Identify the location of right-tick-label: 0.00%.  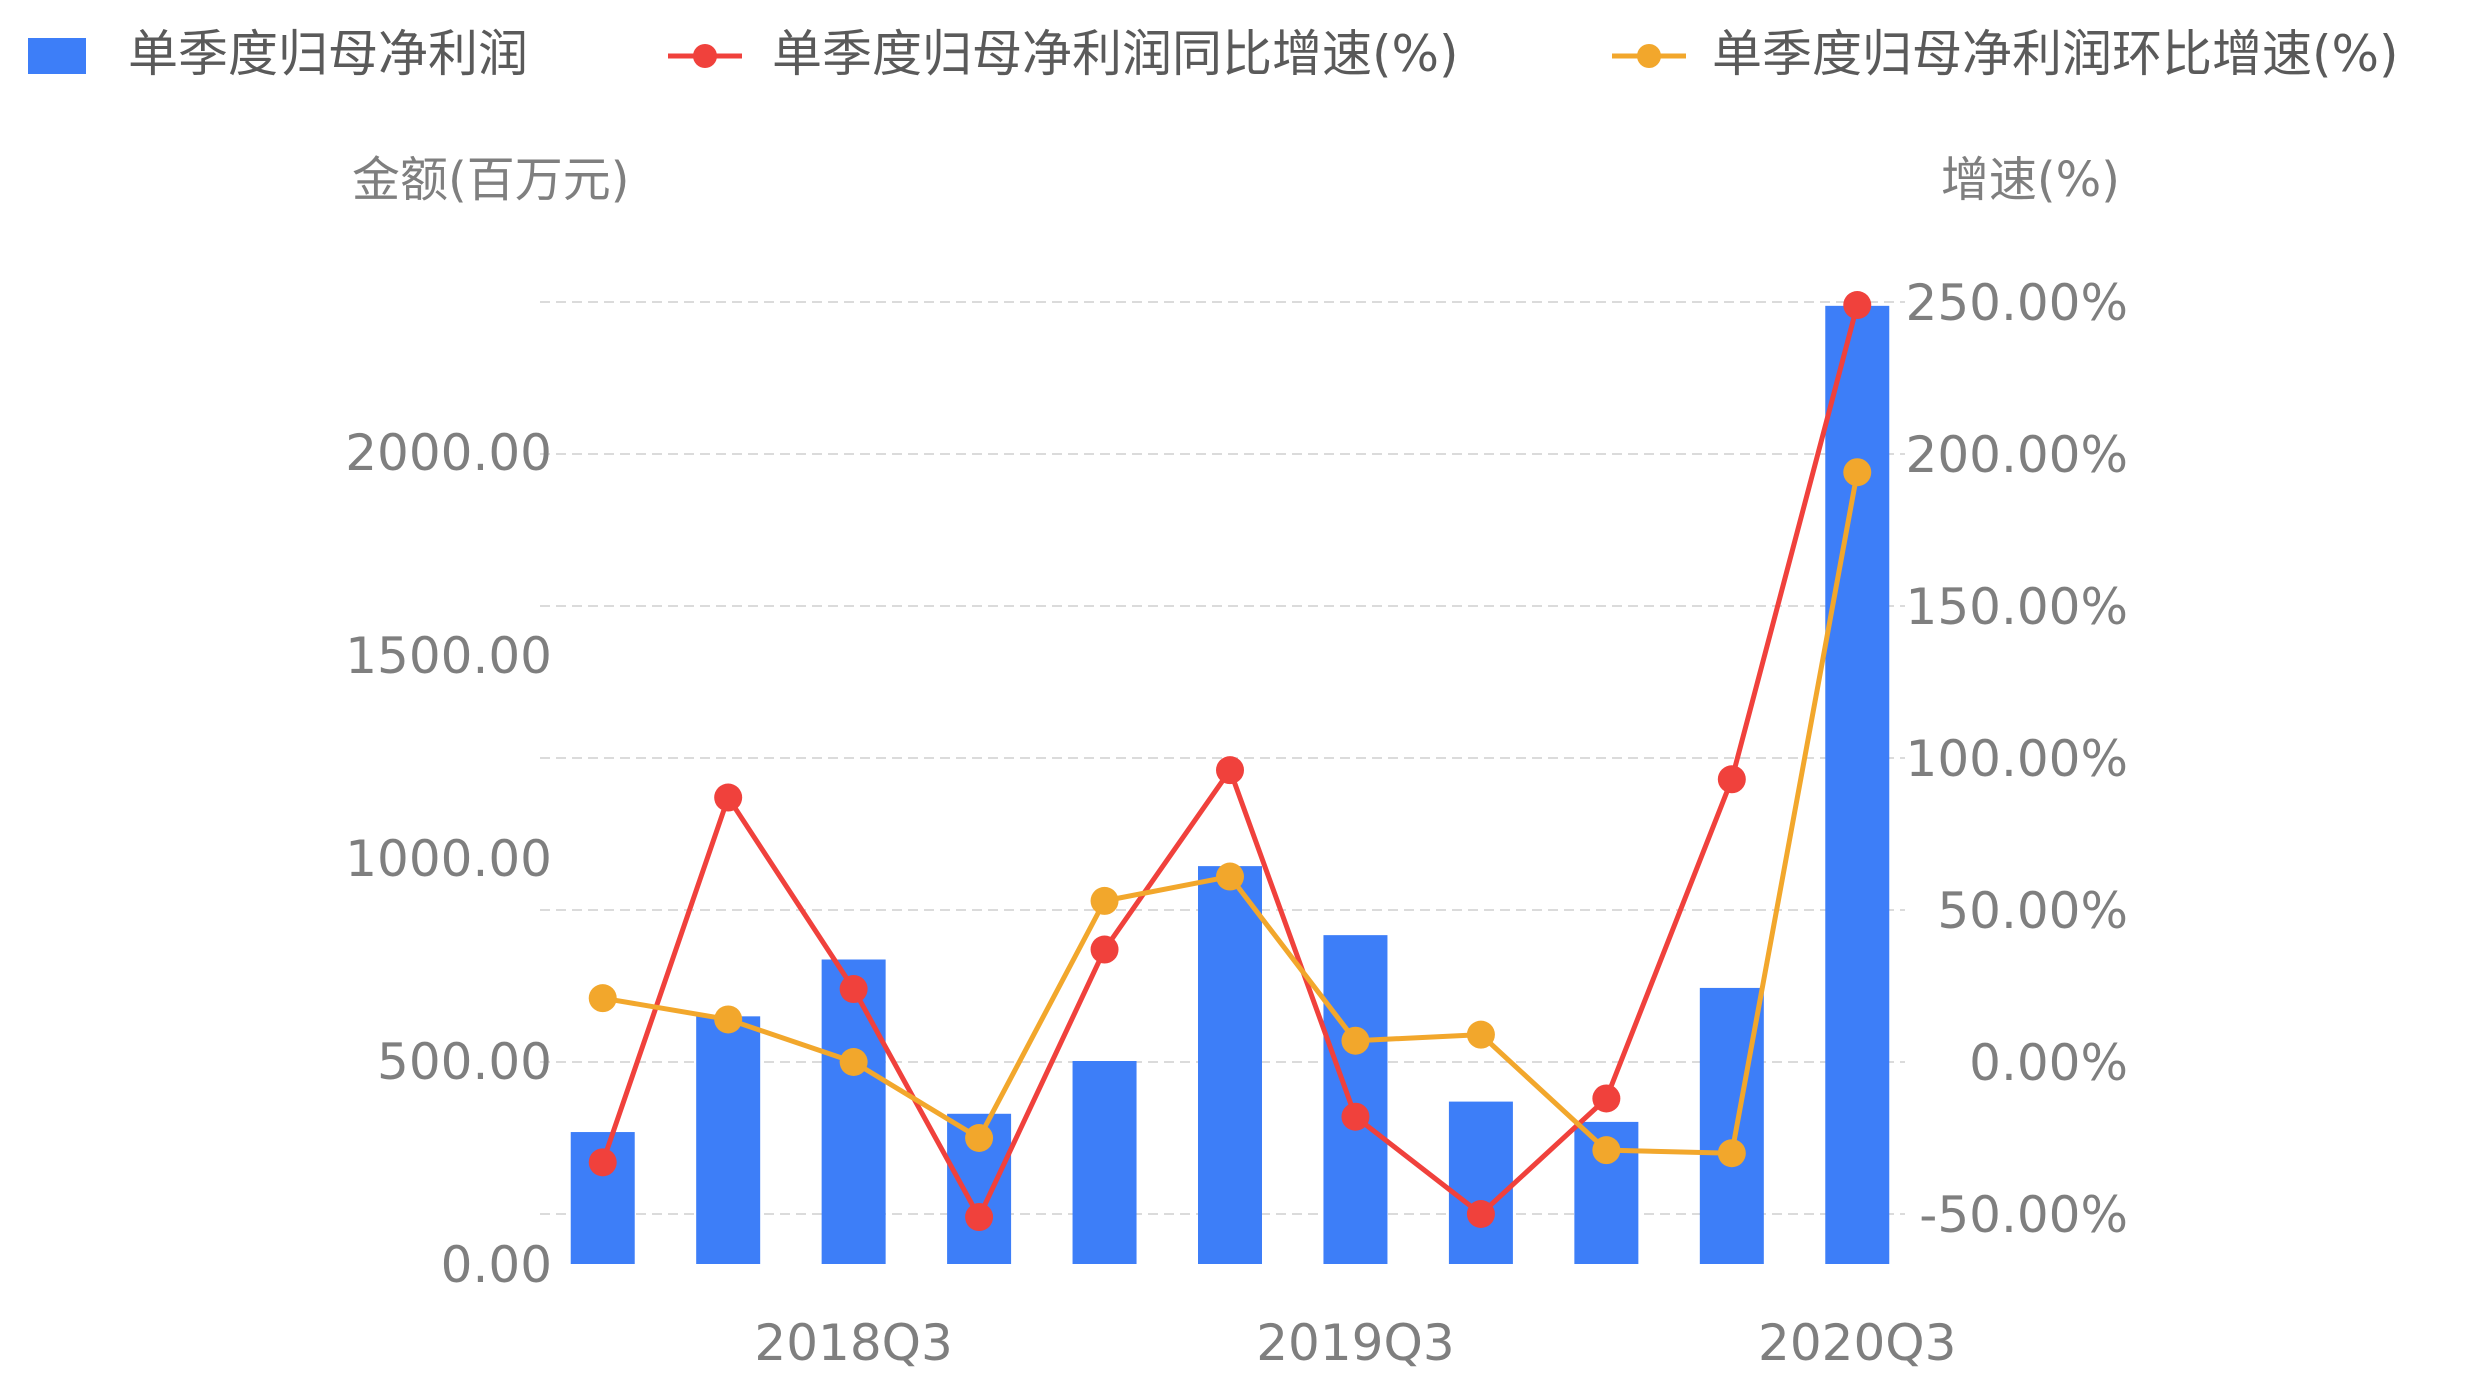
(2048, 1063).